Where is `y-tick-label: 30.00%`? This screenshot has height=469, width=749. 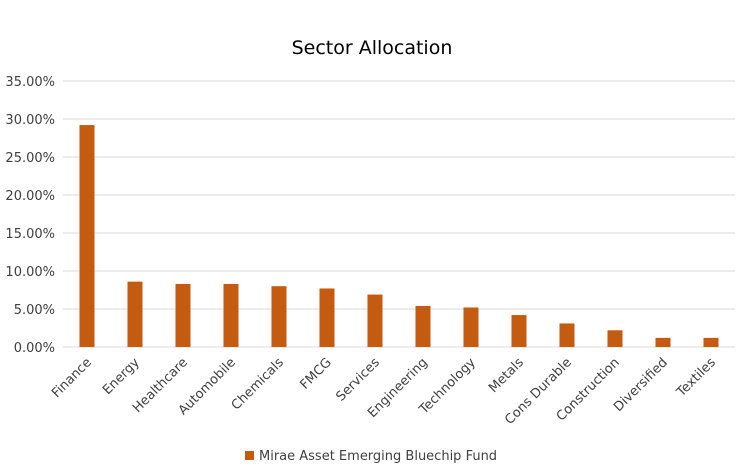 y-tick-label: 30.00% is located at coordinates (30, 120).